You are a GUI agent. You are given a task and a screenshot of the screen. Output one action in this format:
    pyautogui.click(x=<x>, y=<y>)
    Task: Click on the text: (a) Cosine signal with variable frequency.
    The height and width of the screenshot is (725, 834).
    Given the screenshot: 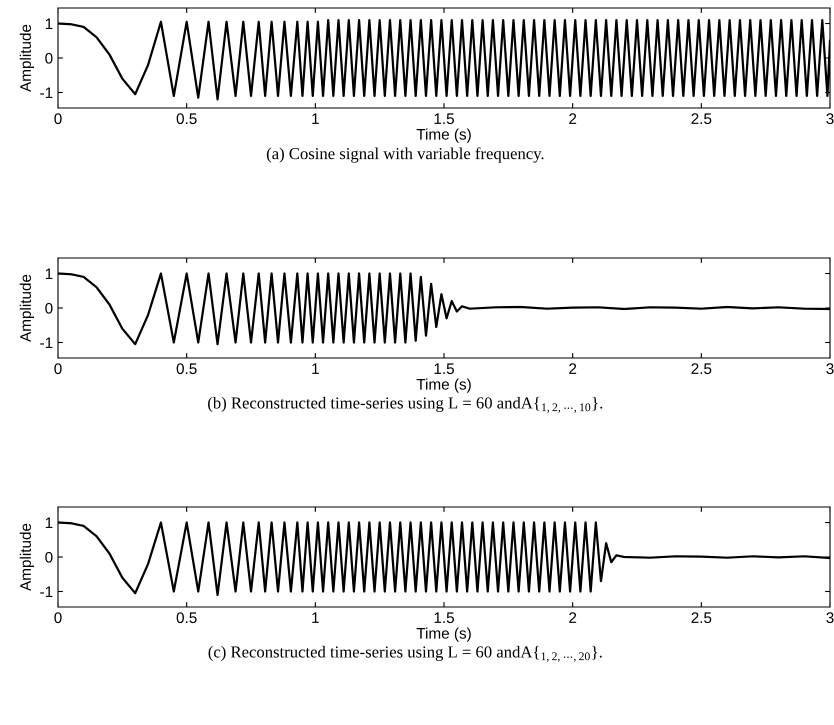 What is the action you would take?
    pyautogui.click(x=405, y=155)
    